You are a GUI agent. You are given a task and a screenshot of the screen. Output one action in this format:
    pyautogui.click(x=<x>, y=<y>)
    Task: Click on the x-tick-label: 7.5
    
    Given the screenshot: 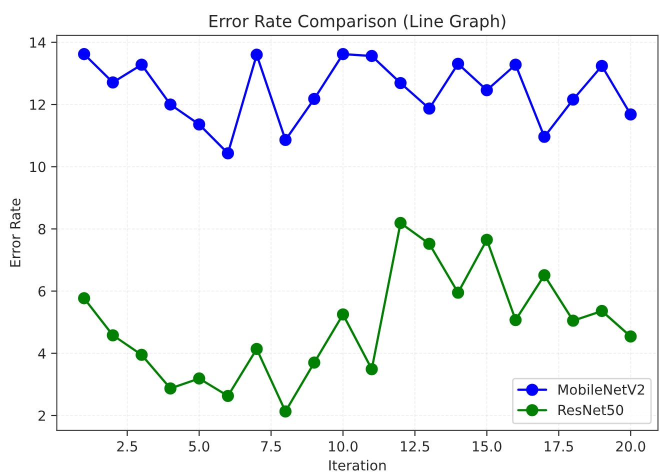 What is the action you would take?
    pyautogui.click(x=271, y=446)
    